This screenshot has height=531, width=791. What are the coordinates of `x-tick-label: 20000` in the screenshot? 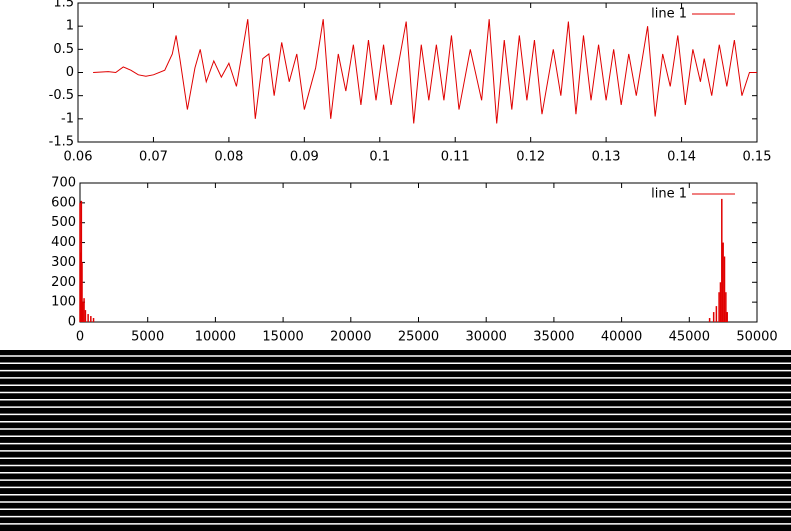 It's located at (350, 337).